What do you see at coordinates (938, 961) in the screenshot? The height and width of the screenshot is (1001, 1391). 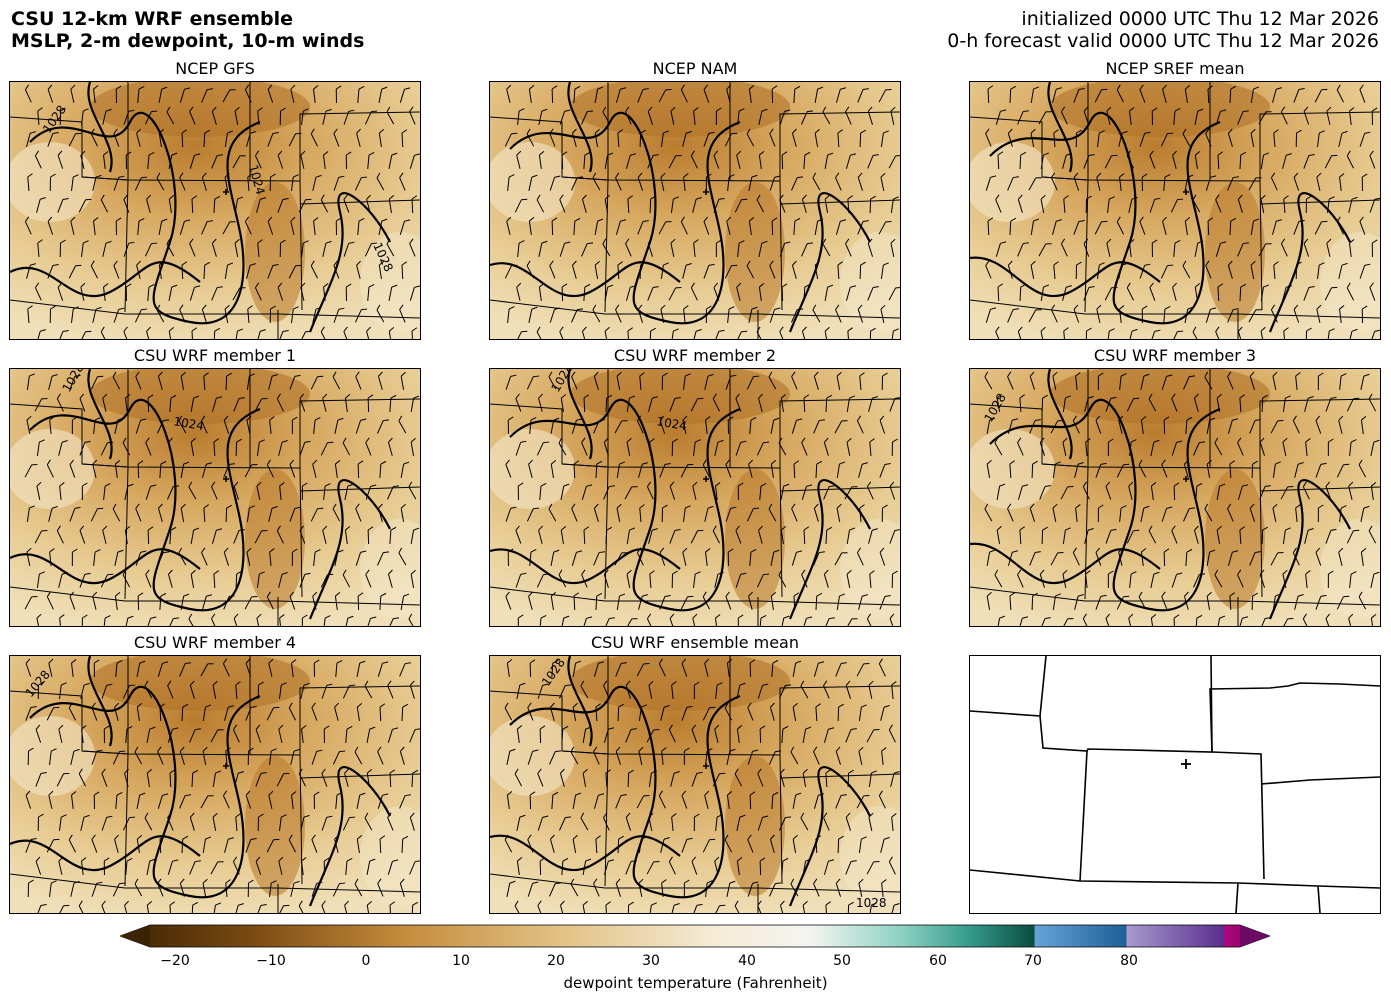 I see `colorbar-tick: 60` at bounding box center [938, 961].